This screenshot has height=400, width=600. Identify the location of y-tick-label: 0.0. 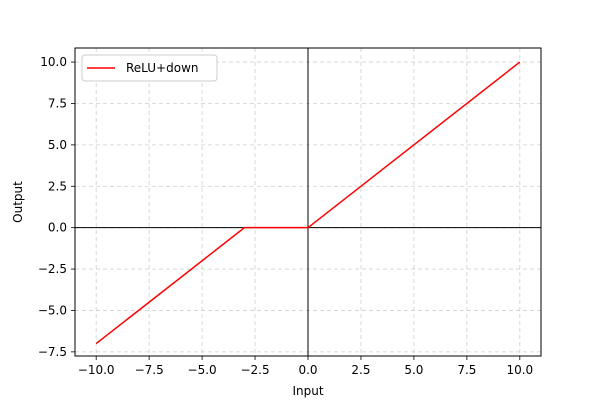
(57, 228).